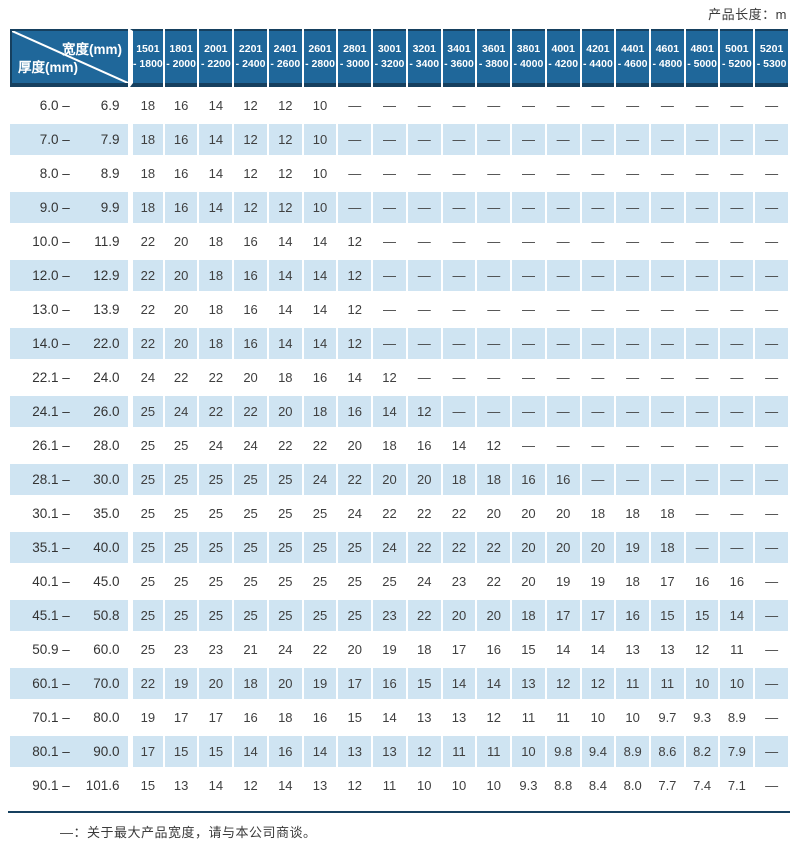 Image resolution: width=797 pixels, height=847 pixels. I want to click on width-range-line1: 3201, so click(424, 49).